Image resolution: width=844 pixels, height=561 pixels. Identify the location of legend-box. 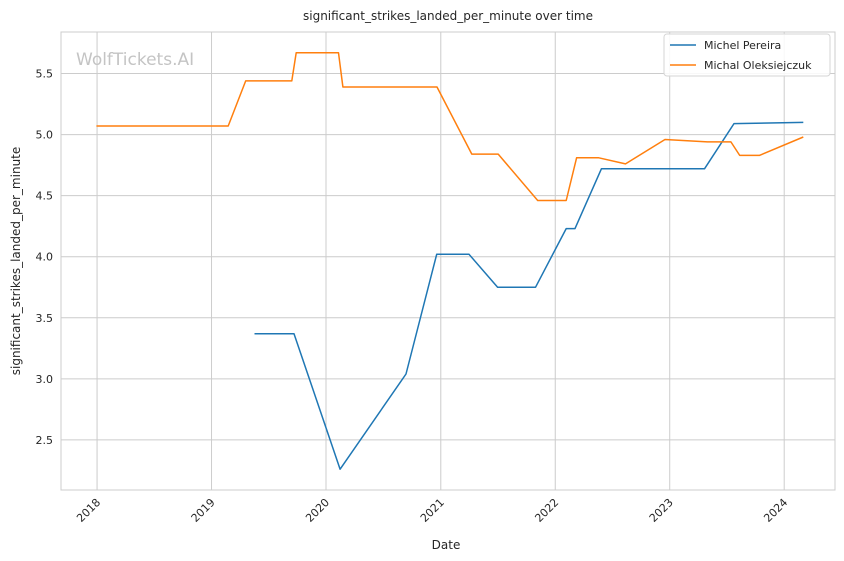
(747, 55).